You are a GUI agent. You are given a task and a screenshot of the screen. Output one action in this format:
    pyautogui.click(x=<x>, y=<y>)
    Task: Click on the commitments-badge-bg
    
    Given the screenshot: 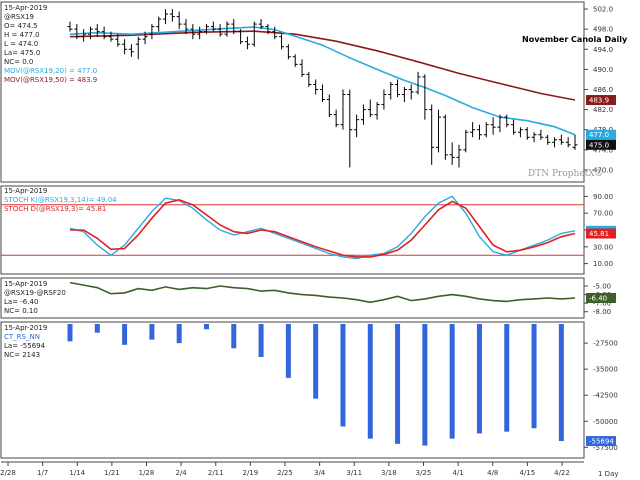 What is the action you would take?
    pyautogui.click(x=601, y=441)
    